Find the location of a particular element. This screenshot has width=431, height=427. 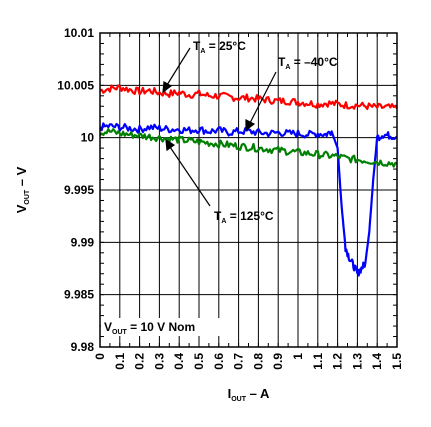

x-tick-label: 1.3 is located at coordinates (357, 361).